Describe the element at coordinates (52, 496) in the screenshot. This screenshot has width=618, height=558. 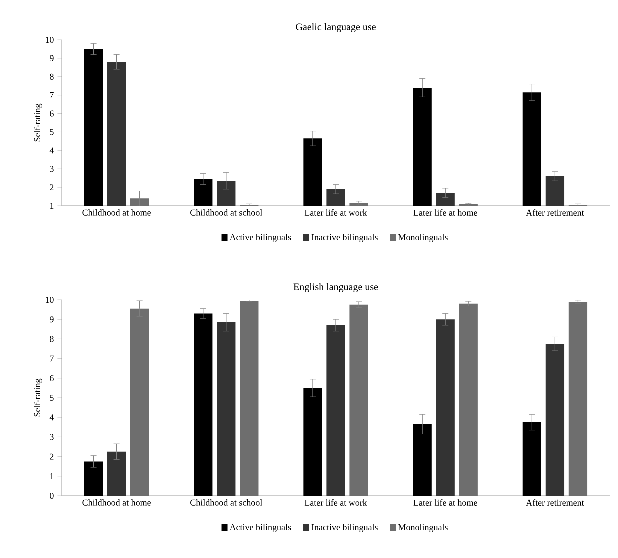
I see `y-tick-label: 0` at that location.